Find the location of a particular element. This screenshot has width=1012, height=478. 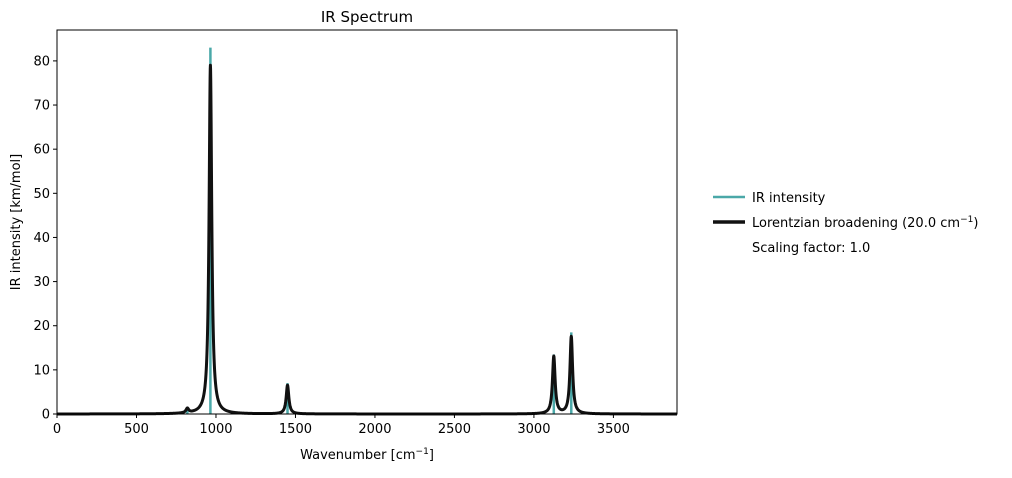

x-tick-label: 1500 is located at coordinates (295, 429).